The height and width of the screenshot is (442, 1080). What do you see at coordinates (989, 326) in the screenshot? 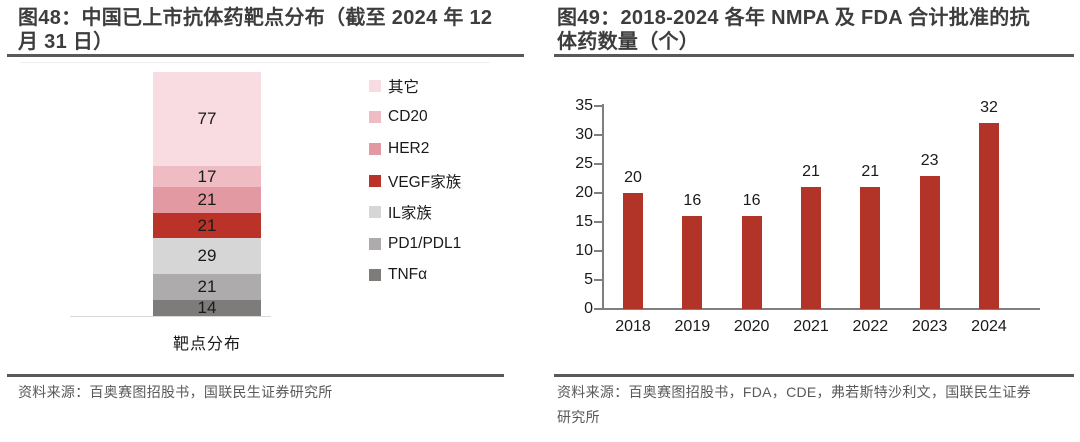
I see `figure49-x-tick-label: 2024` at bounding box center [989, 326].